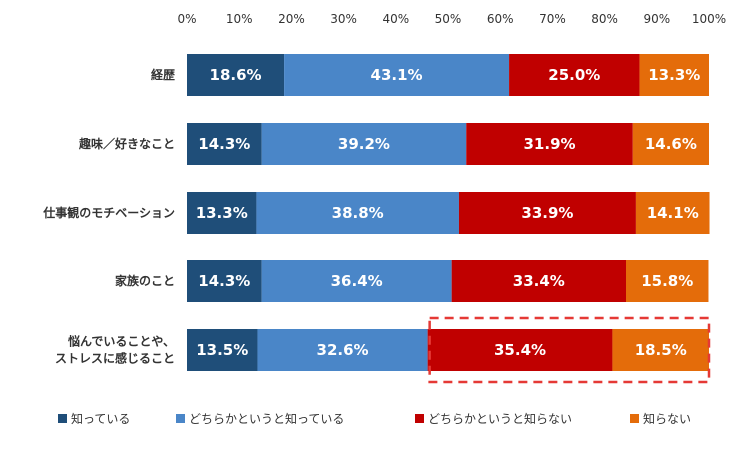 Image resolution: width=750 pixels, height=450 pixels. I want to click on x-tick-label: 80%, so click(604, 19).